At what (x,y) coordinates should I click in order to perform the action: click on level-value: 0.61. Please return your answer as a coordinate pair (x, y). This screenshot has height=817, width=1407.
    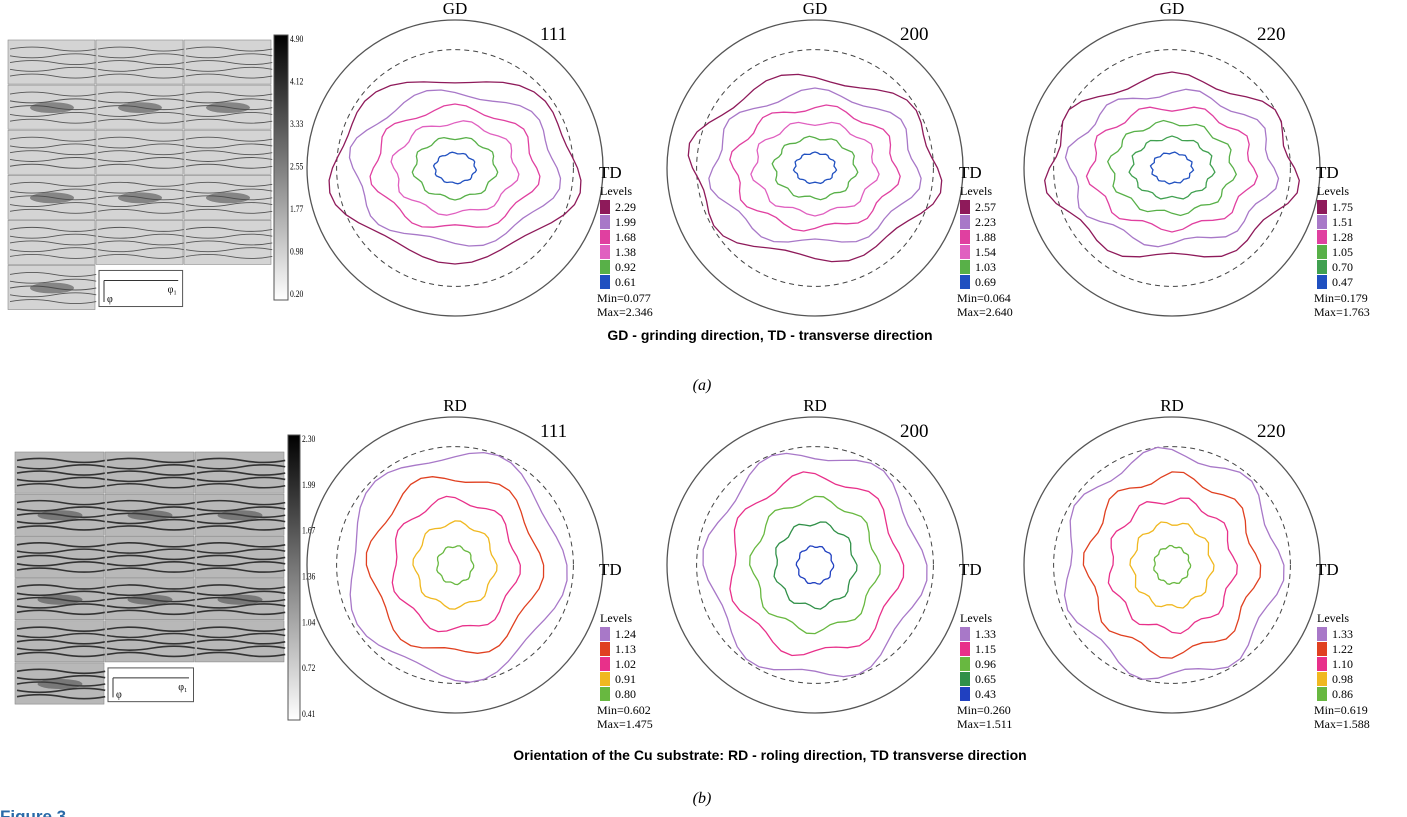
    Looking at the image, I should click on (625, 282).